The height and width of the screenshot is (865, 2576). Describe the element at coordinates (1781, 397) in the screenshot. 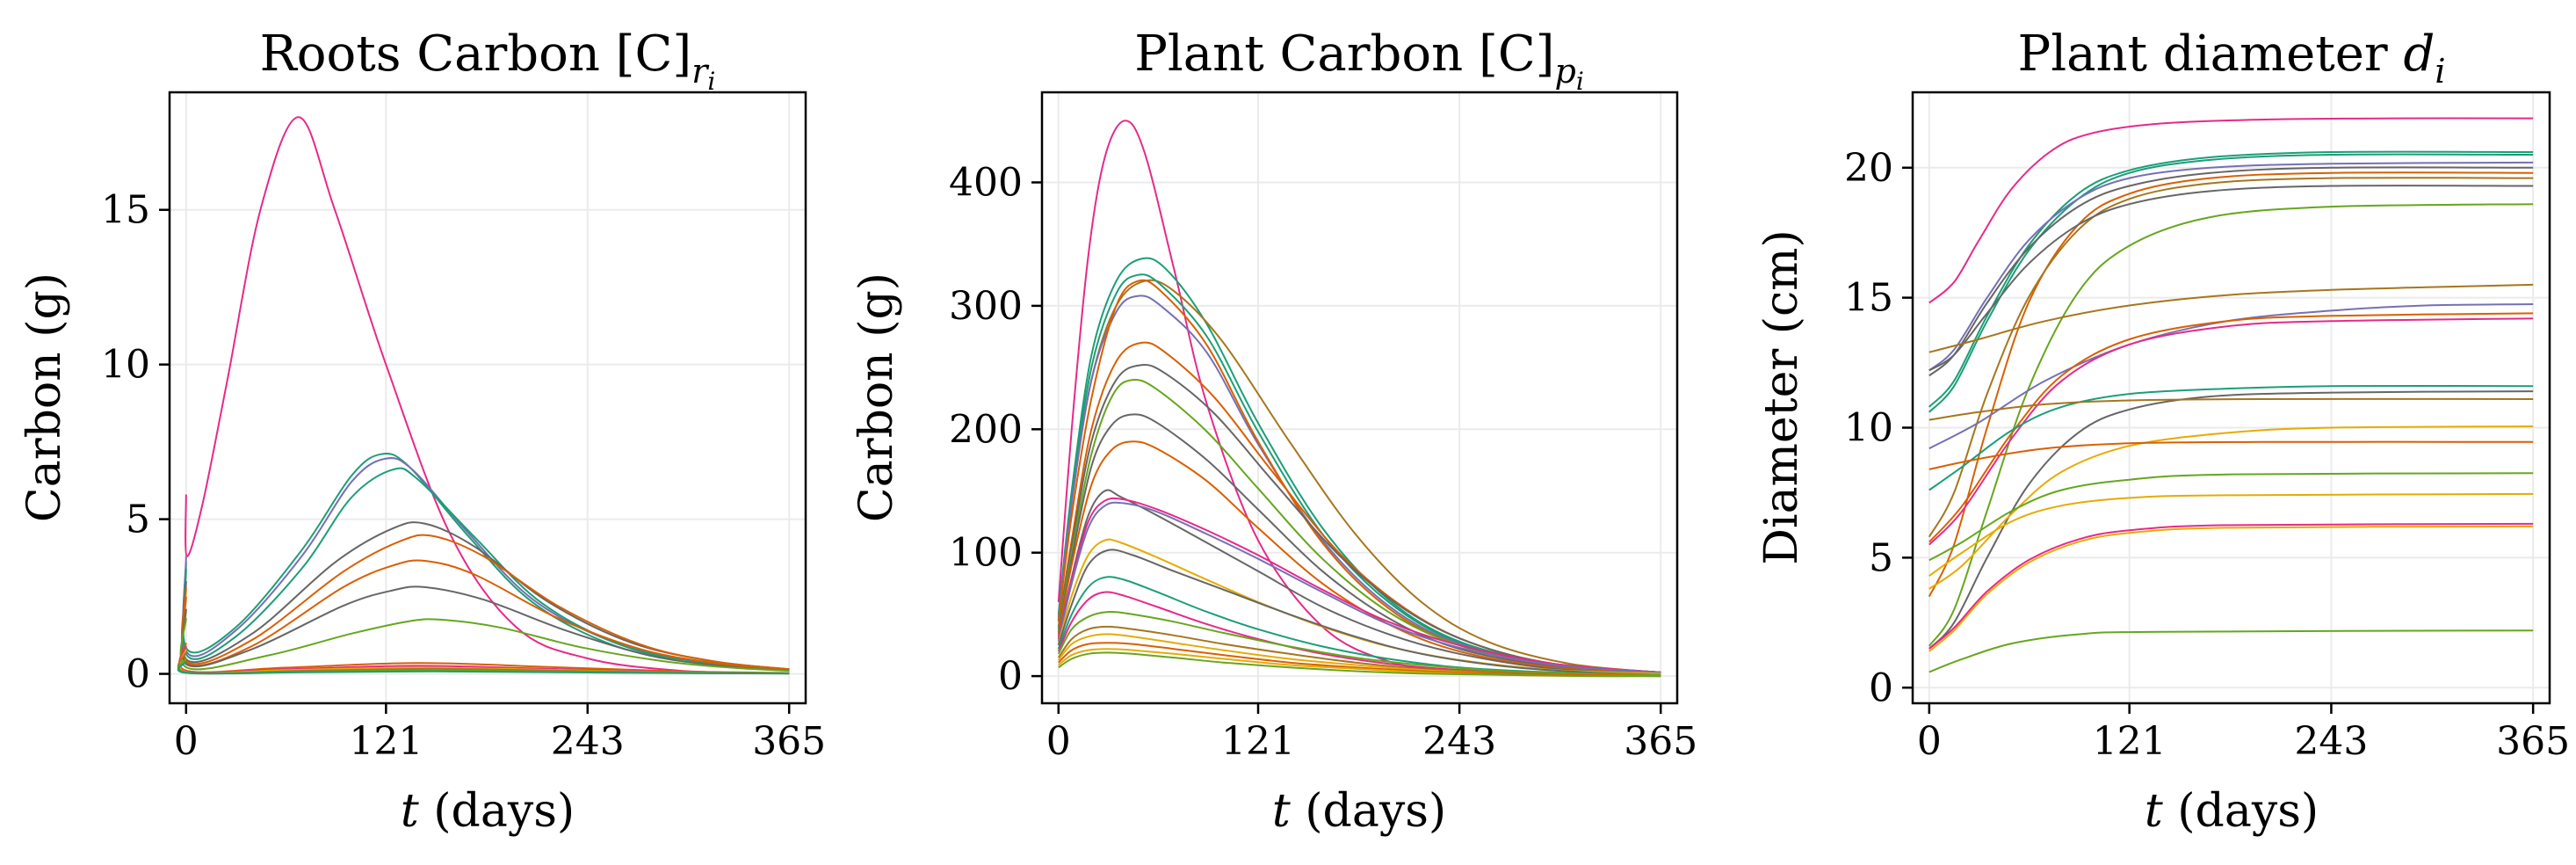

I see `y-axis-label: Diameter (cm)` at that location.